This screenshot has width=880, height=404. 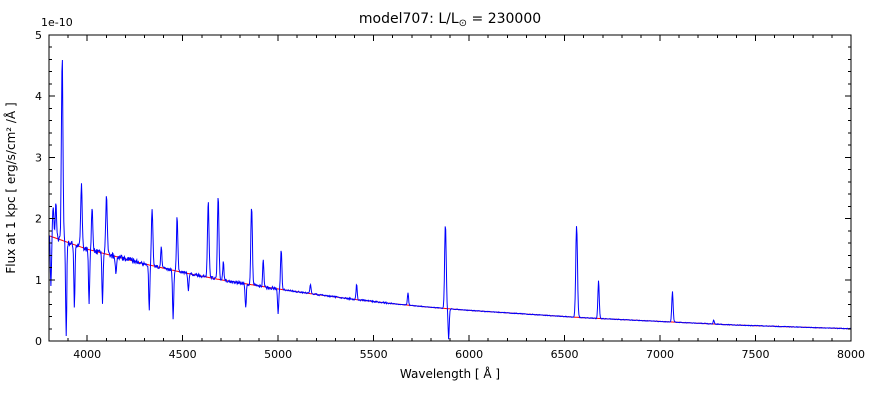 What do you see at coordinates (278, 354) in the screenshot?
I see `x-tick-label: 5000` at bounding box center [278, 354].